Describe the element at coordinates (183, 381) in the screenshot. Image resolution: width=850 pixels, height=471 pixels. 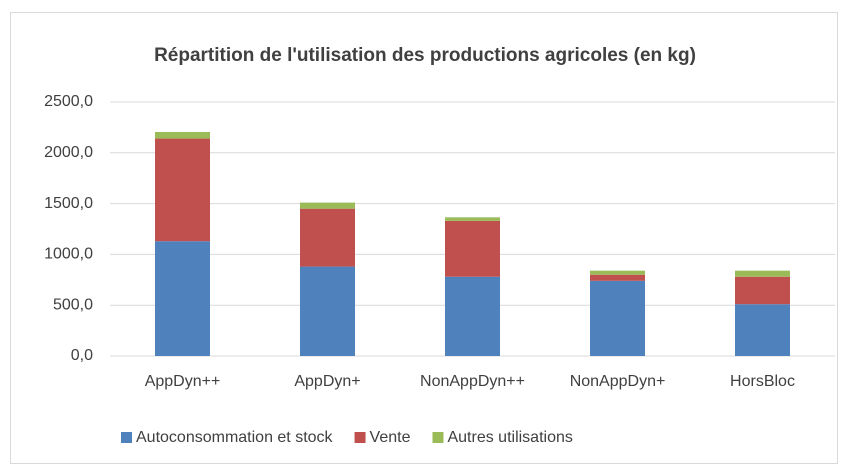
I see `x-tick-label: AppDyn++` at that location.